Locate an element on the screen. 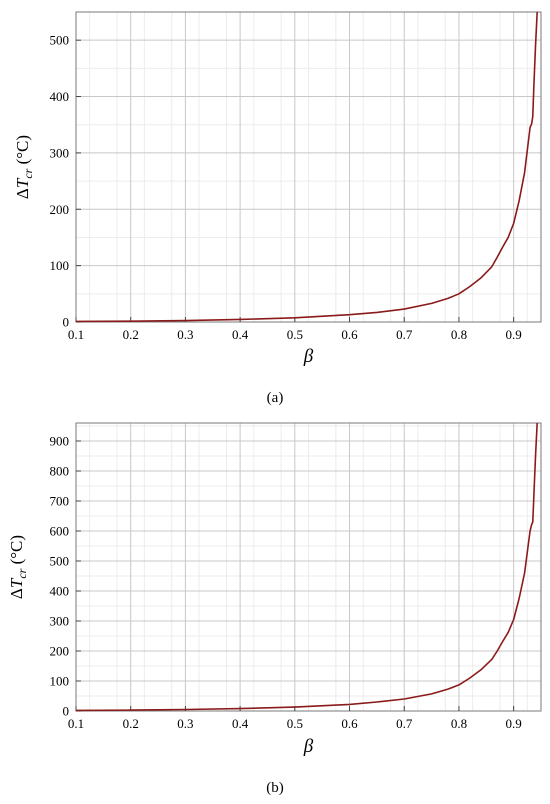 The width and height of the screenshot is (550, 804). panel-a-y-axis-label: ΔTcr (°C) is located at coordinates (24, 167).